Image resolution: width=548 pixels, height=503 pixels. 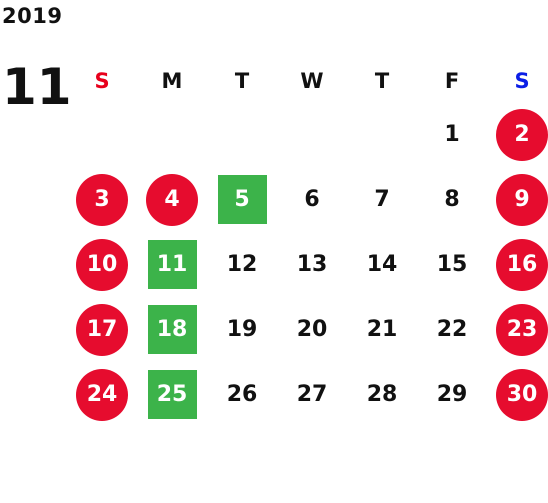 I want to click on calendar-day: 21, so click(x=382, y=329).